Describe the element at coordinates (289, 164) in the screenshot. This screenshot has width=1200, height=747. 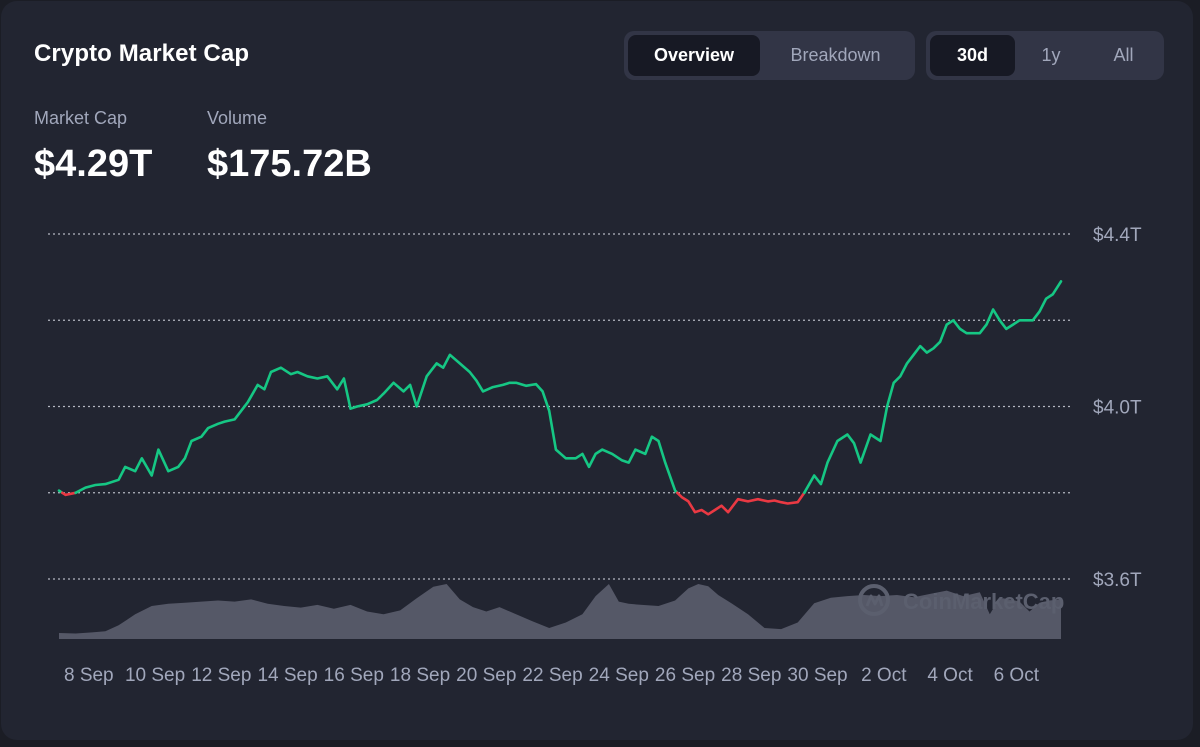
I see `volume-value: $175.72B` at that location.